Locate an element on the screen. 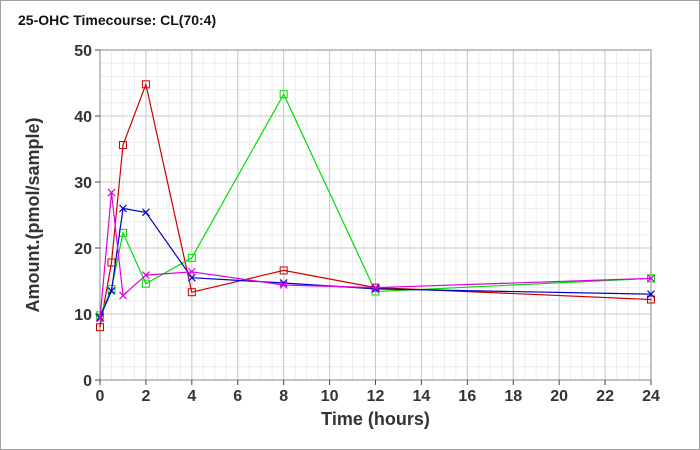  x-tick-label: 4 is located at coordinates (191, 396).